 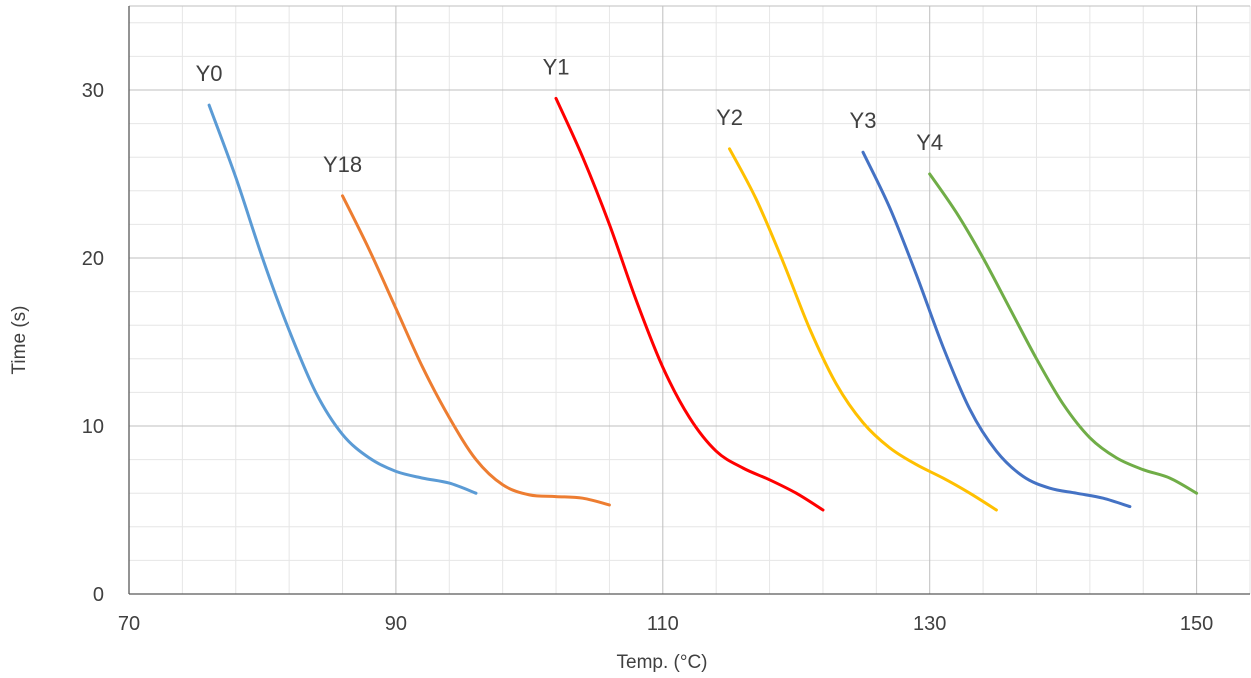 What do you see at coordinates (929, 624) in the screenshot?
I see `x-tick-label: 130` at bounding box center [929, 624].